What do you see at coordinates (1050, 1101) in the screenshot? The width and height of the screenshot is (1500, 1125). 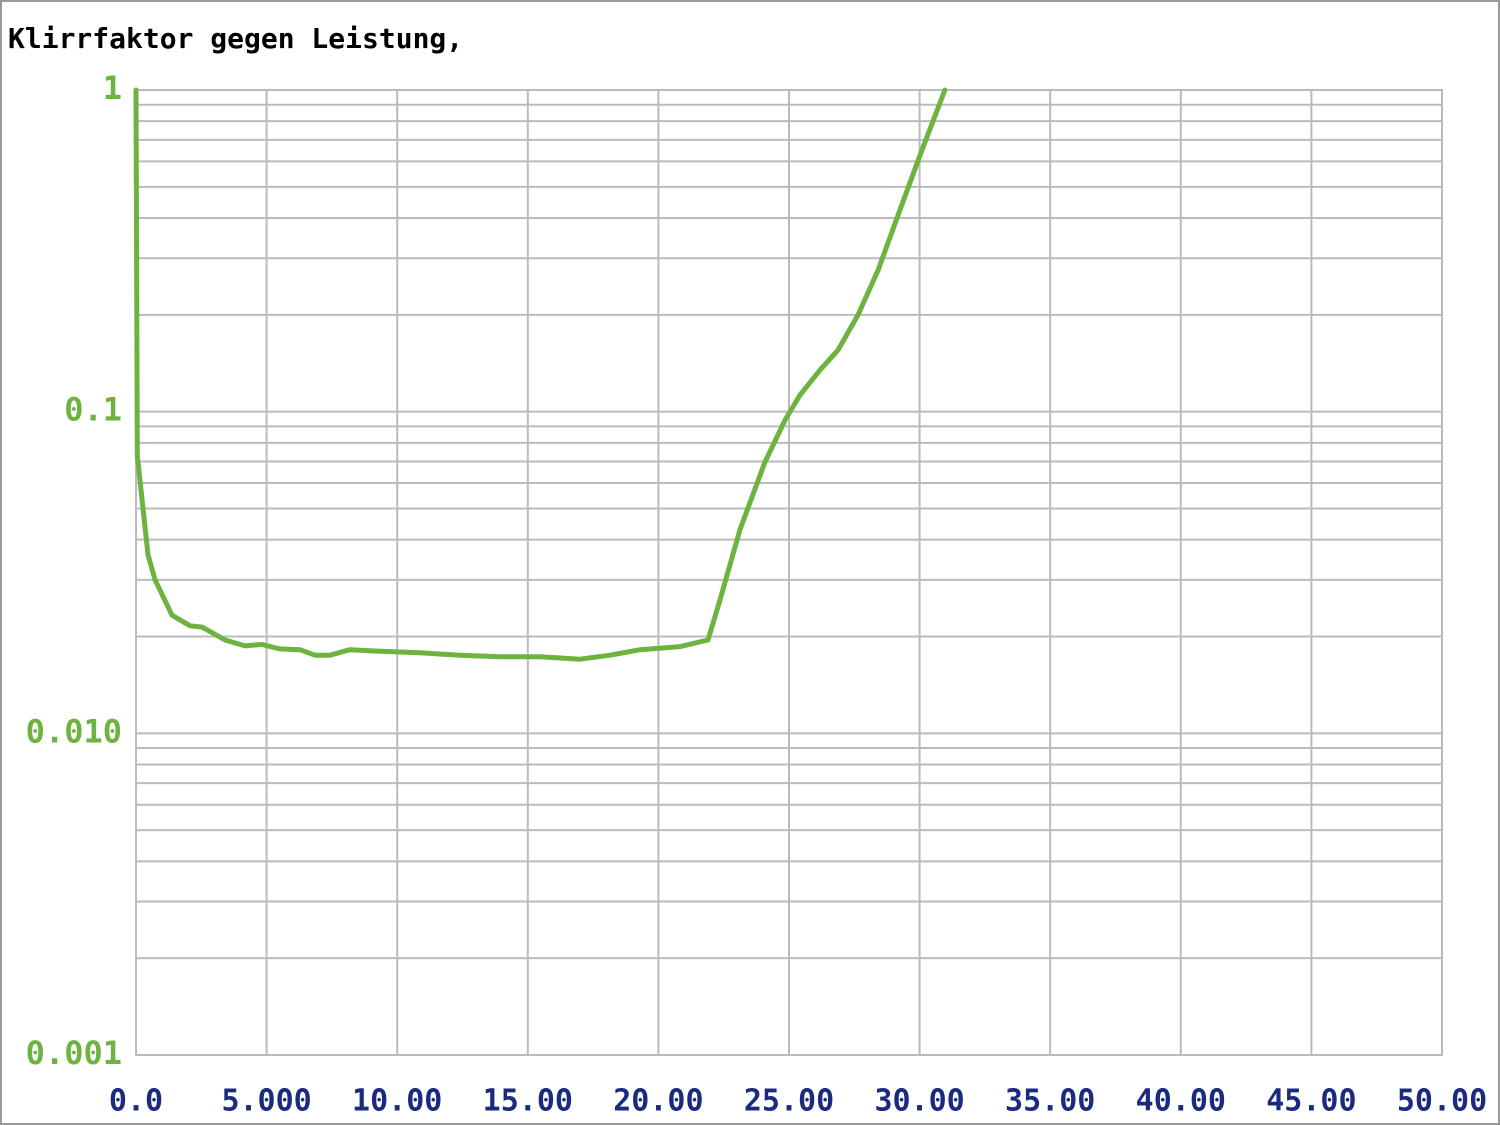 I see `x-tick-label: 35.00` at bounding box center [1050, 1101].